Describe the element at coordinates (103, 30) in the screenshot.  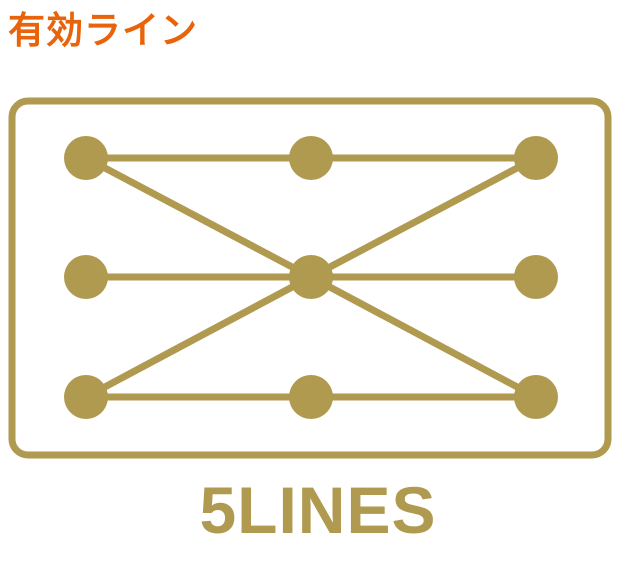
I see `page-title: 有効ライン` at that location.